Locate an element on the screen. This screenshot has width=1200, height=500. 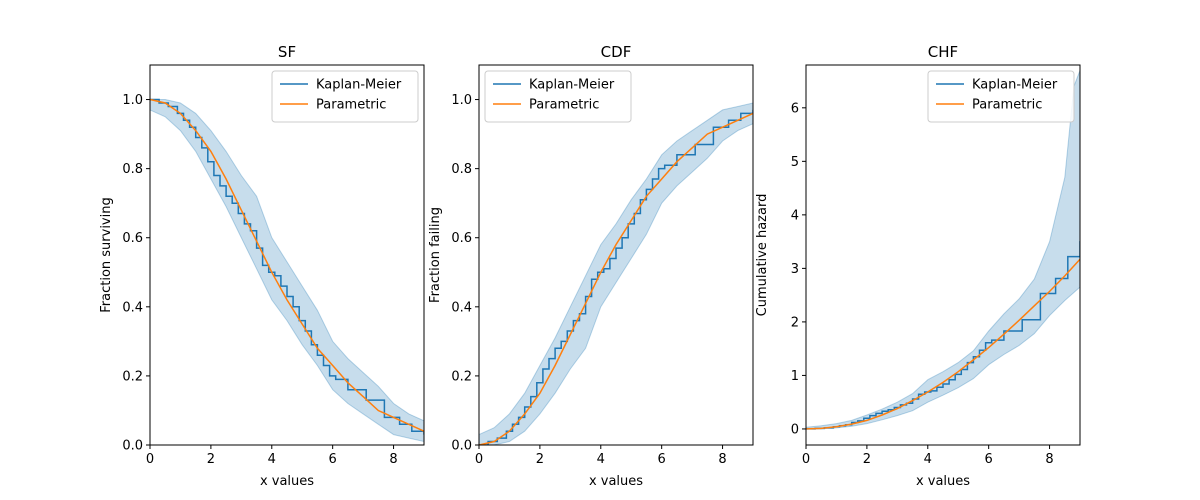
x-tick-label-cdf: 6 is located at coordinates (662, 459).